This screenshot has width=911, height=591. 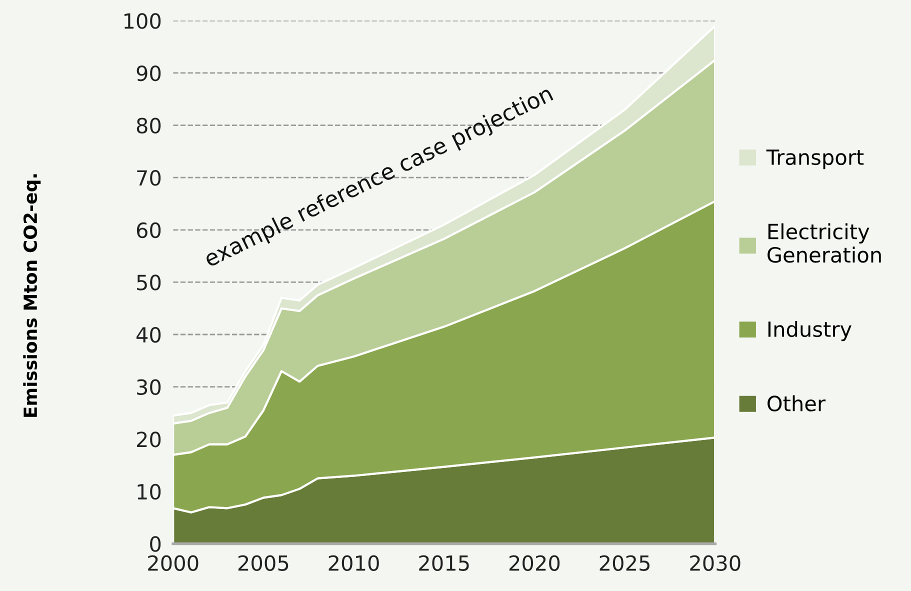 What do you see at coordinates (824, 243) in the screenshot?
I see `legend-label: Electricity Generation` at bounding box center [824, 243].